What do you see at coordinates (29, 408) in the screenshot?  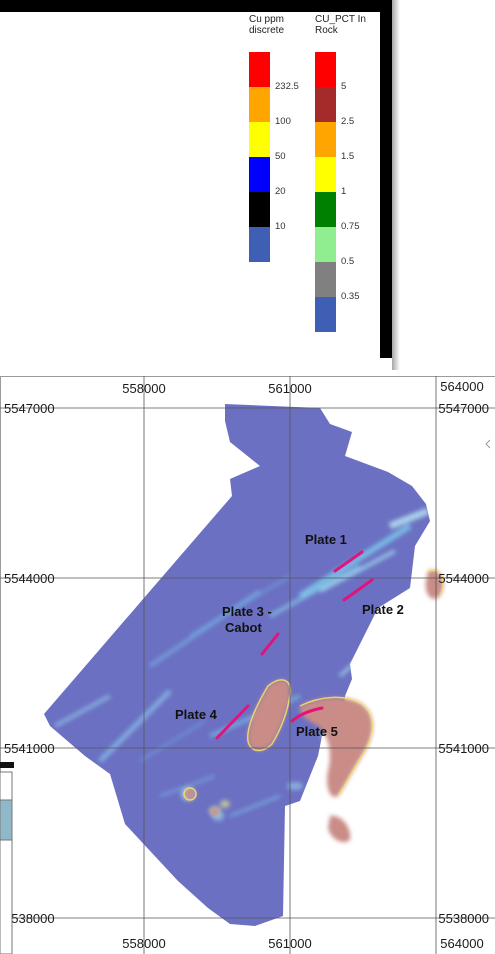 I see `y-tick-left-1: 5547000` at bounding box center [29, 408].